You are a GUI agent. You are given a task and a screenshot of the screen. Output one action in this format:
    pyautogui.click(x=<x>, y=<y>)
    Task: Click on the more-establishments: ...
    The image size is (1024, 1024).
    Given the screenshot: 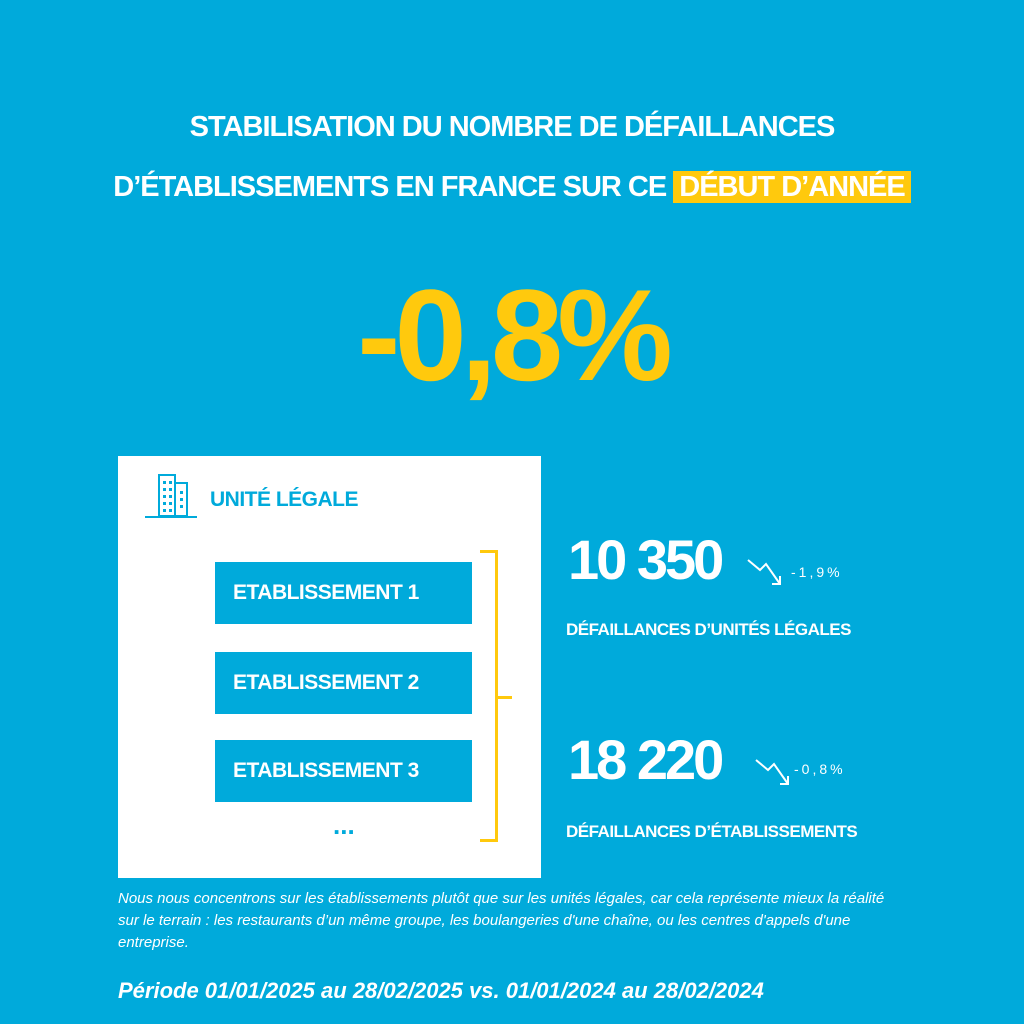 What is the action you would take?
    pyautogui.click(x=344, y=825)
    